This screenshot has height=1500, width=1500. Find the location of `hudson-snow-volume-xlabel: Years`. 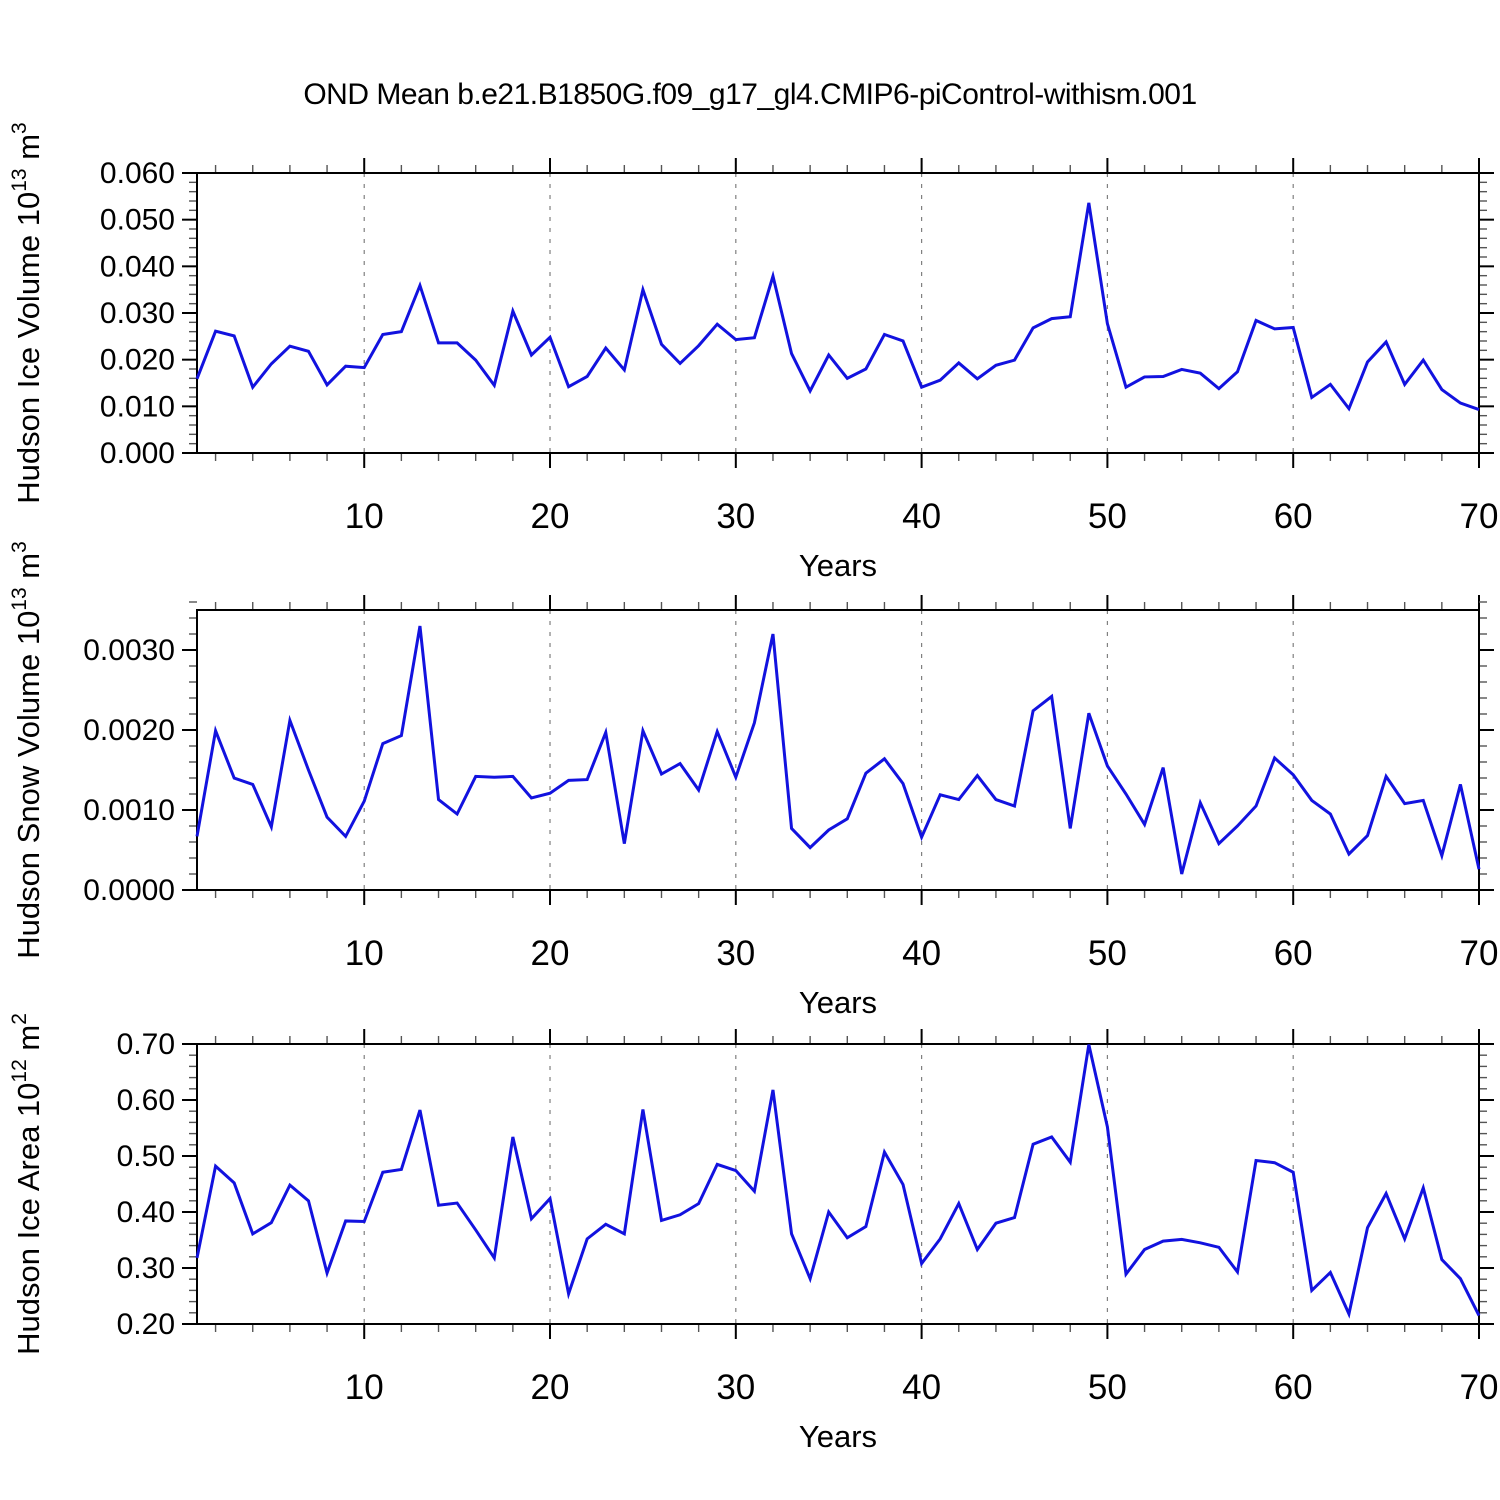

hudson-snow-volume-xlabel: Years is located at coordinates (838, 1002).